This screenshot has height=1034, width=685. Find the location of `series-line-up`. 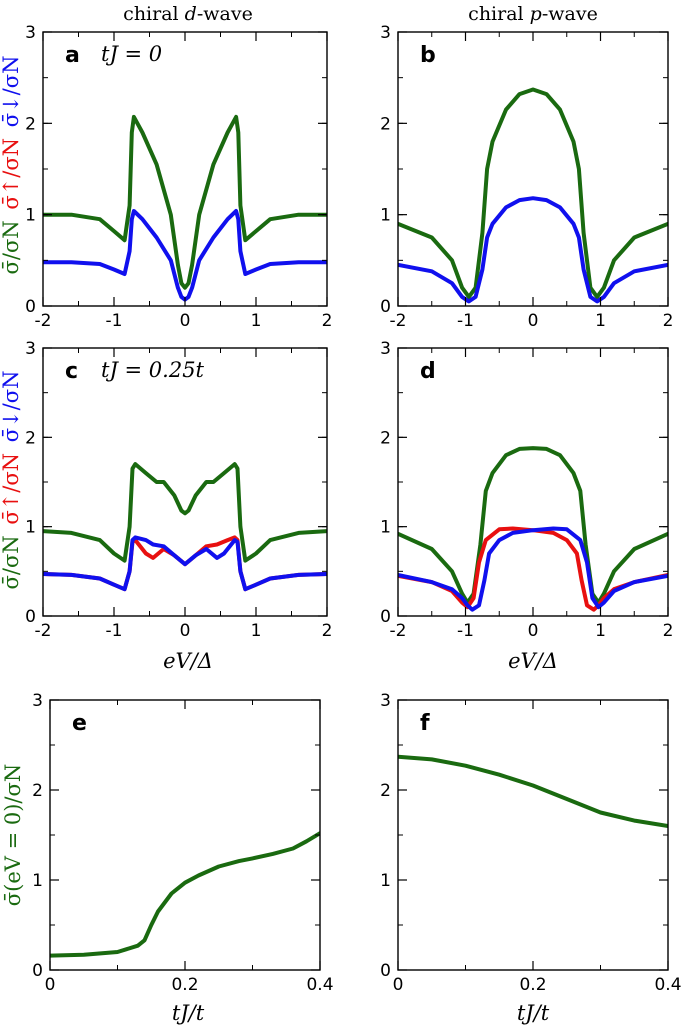

series-line-up is located at coordinates (533, 569).